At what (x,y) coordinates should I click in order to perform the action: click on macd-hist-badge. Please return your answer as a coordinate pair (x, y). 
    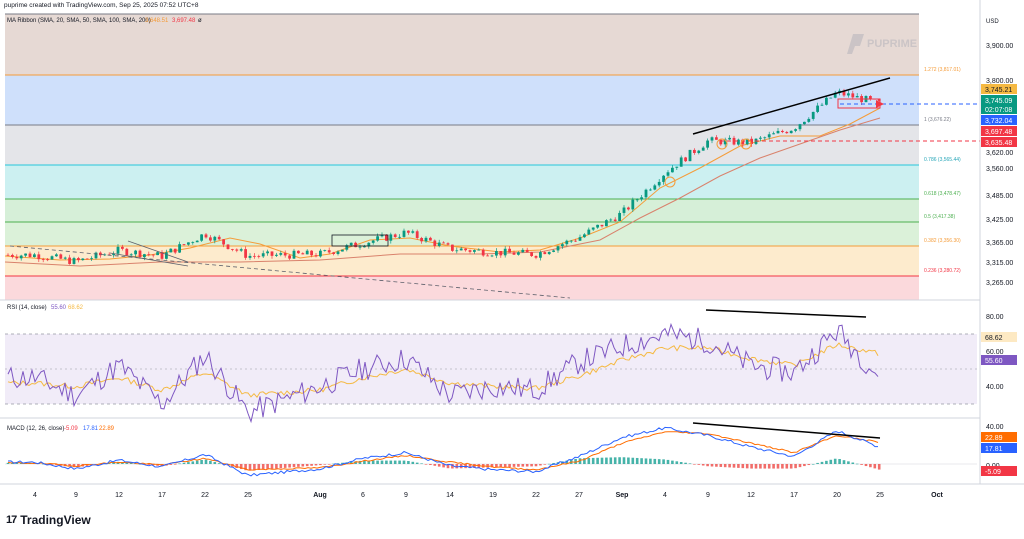
    Looking at the image, I should click on (999, 471).